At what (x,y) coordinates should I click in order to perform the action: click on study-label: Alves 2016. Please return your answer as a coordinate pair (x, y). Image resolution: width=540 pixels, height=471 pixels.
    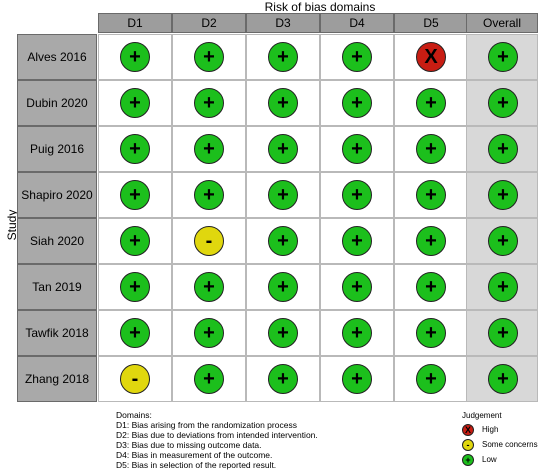
    Looking at the image, I should click on (57, 57).